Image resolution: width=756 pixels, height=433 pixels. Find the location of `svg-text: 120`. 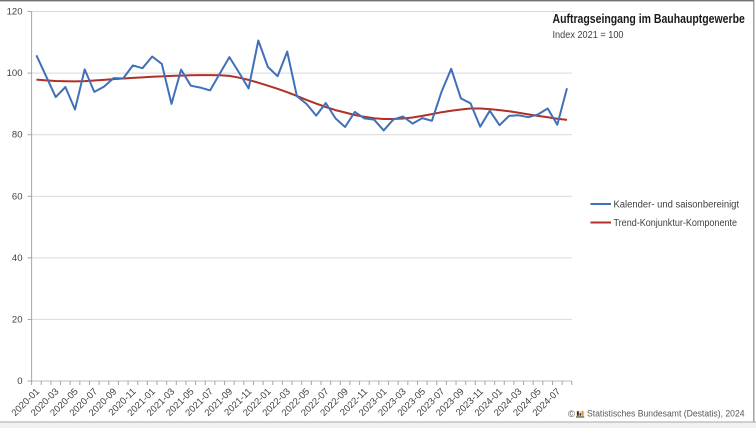

svg-text: 120 is located at coordinates (15, 12).